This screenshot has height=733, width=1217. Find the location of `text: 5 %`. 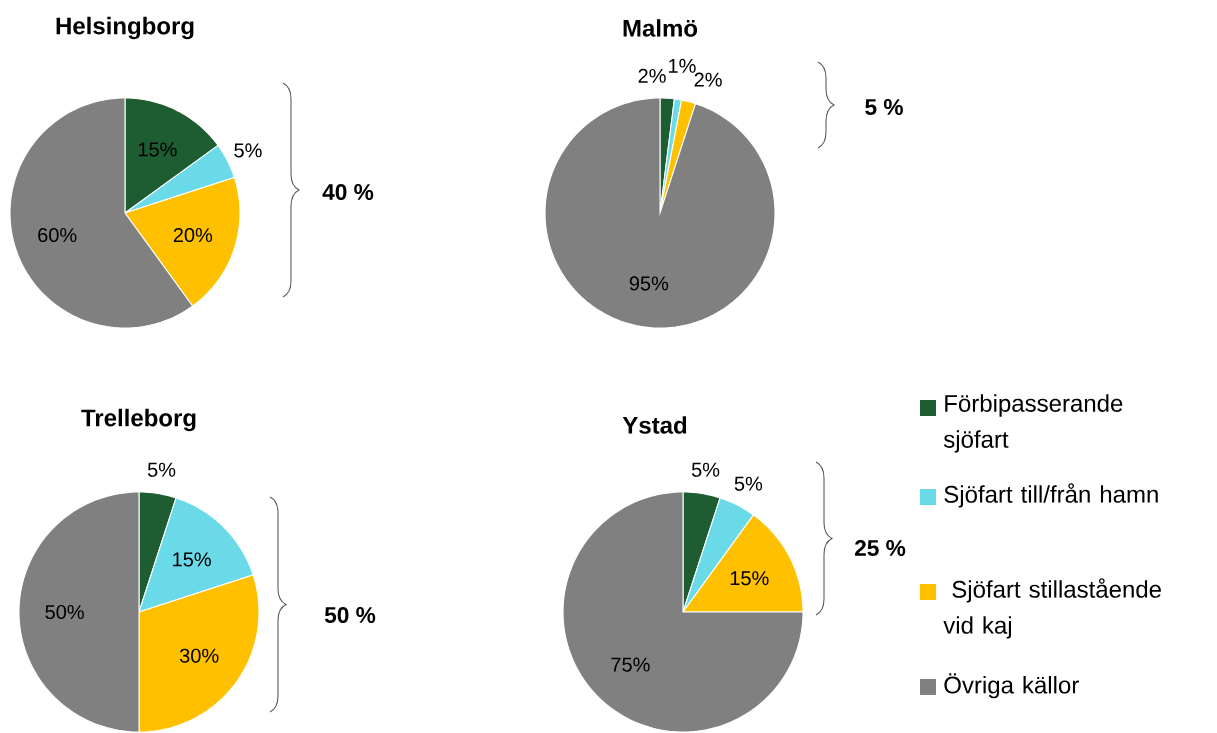

text: 5 % is located at coordinates (884, 107).